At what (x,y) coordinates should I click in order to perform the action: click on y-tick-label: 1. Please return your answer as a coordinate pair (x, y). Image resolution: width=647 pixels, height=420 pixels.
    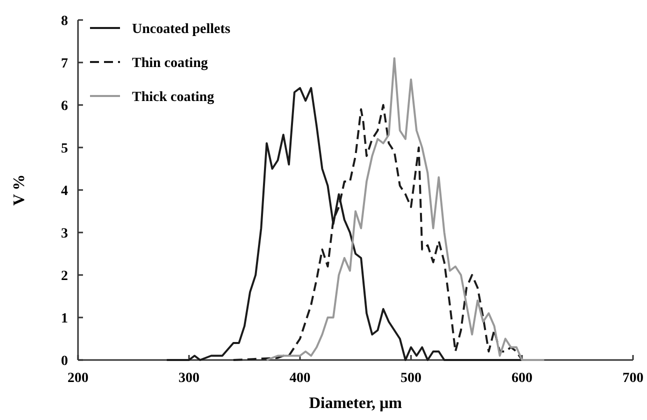
    Looking at the image, I should click on (64, 318).